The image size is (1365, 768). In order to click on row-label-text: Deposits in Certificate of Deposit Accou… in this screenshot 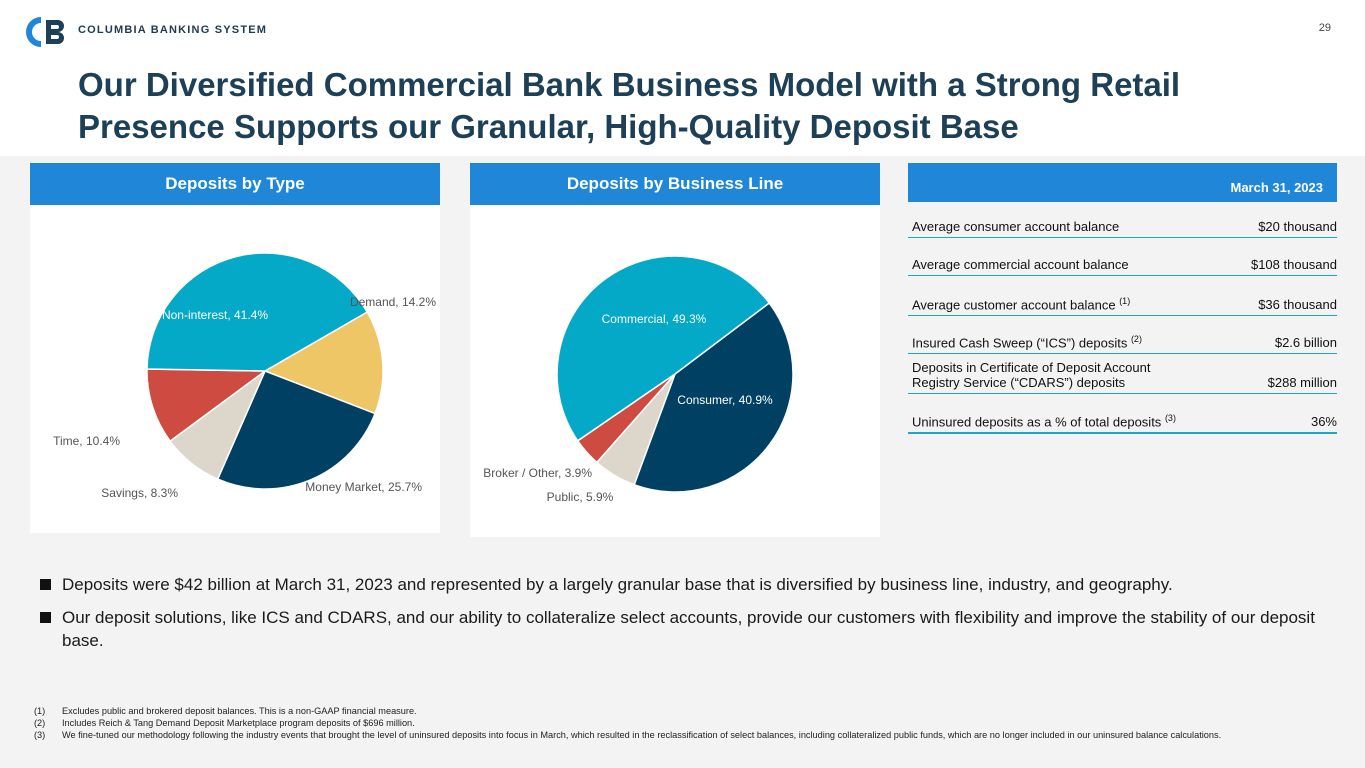, I will do `click(1031, 375)`.